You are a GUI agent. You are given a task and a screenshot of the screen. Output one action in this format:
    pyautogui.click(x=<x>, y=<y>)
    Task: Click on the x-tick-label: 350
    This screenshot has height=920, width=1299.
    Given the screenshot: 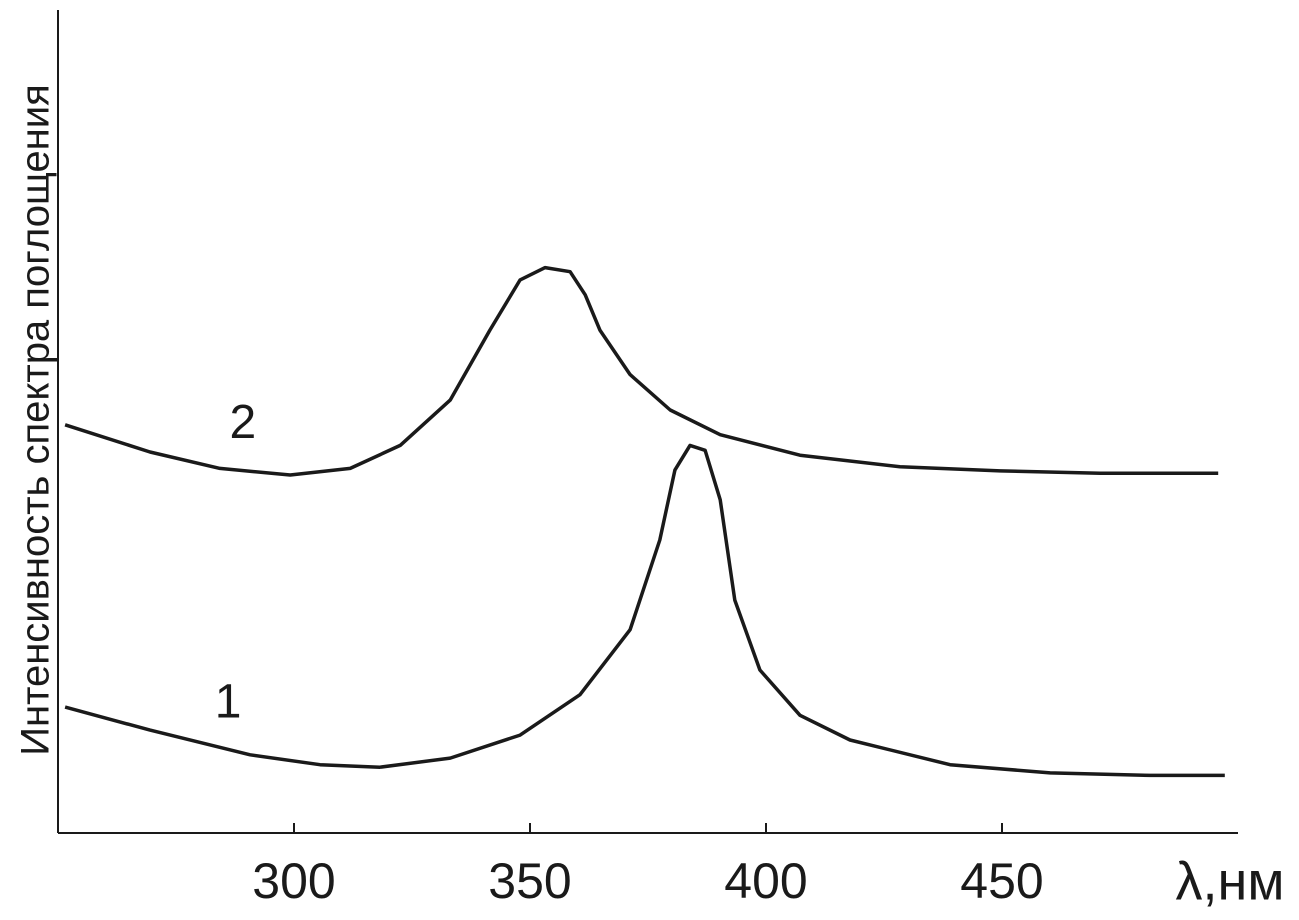 What is the action you would take?
    pyautogui.click(x=529, y=881)
    